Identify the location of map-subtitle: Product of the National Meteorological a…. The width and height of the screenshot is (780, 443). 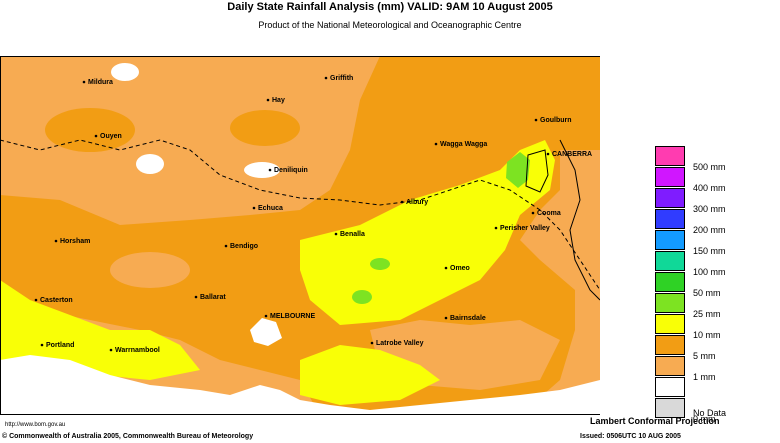
(390, 25).